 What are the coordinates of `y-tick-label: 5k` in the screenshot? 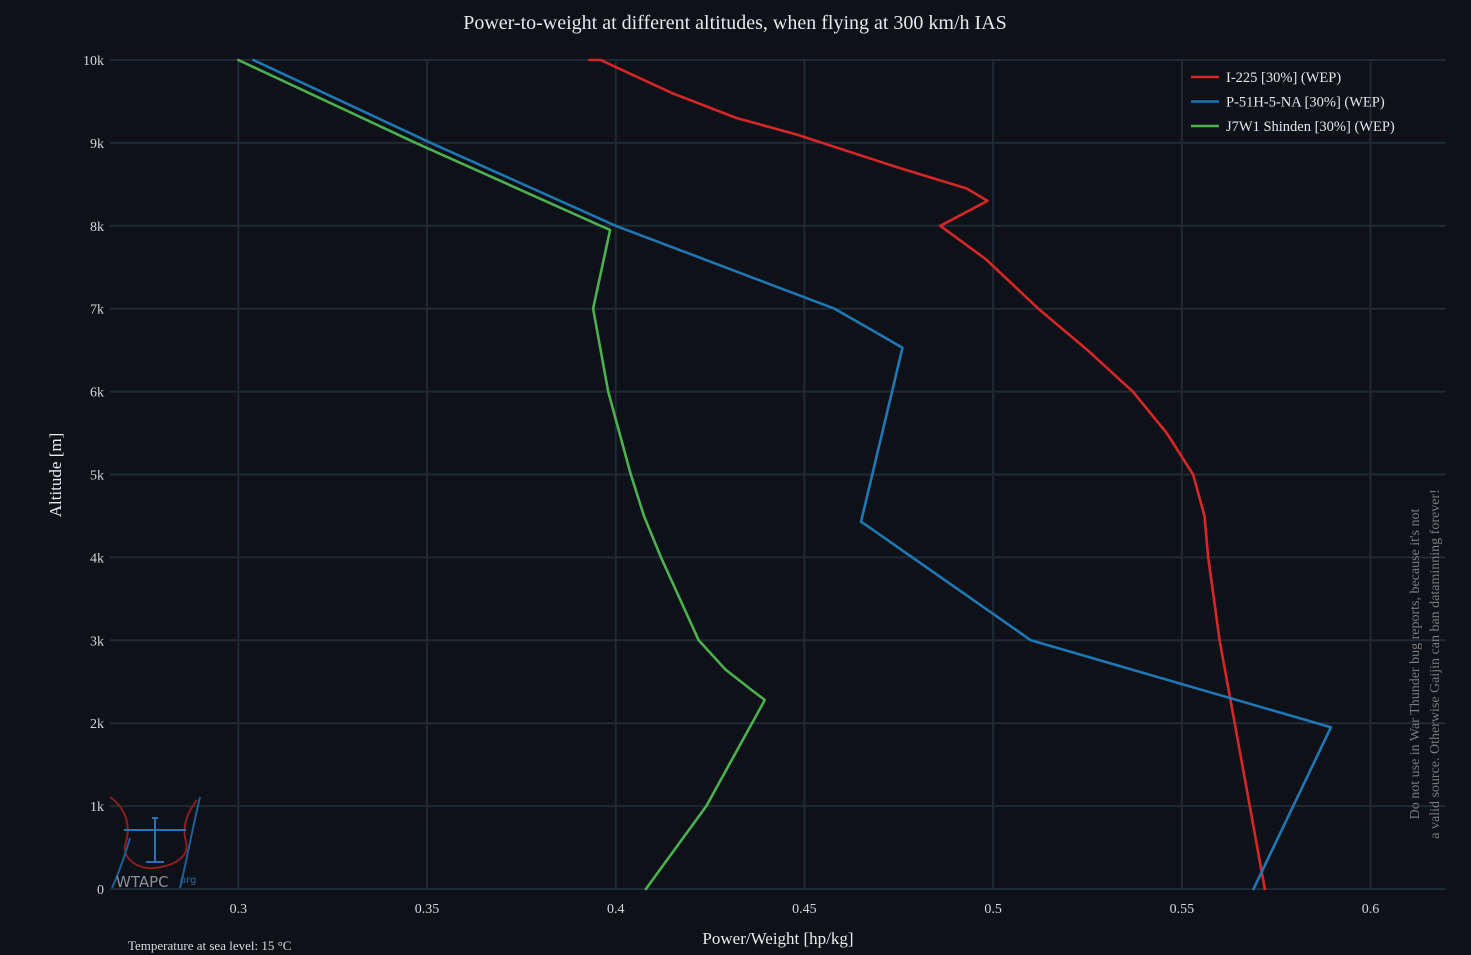 It's located at (97, 476).